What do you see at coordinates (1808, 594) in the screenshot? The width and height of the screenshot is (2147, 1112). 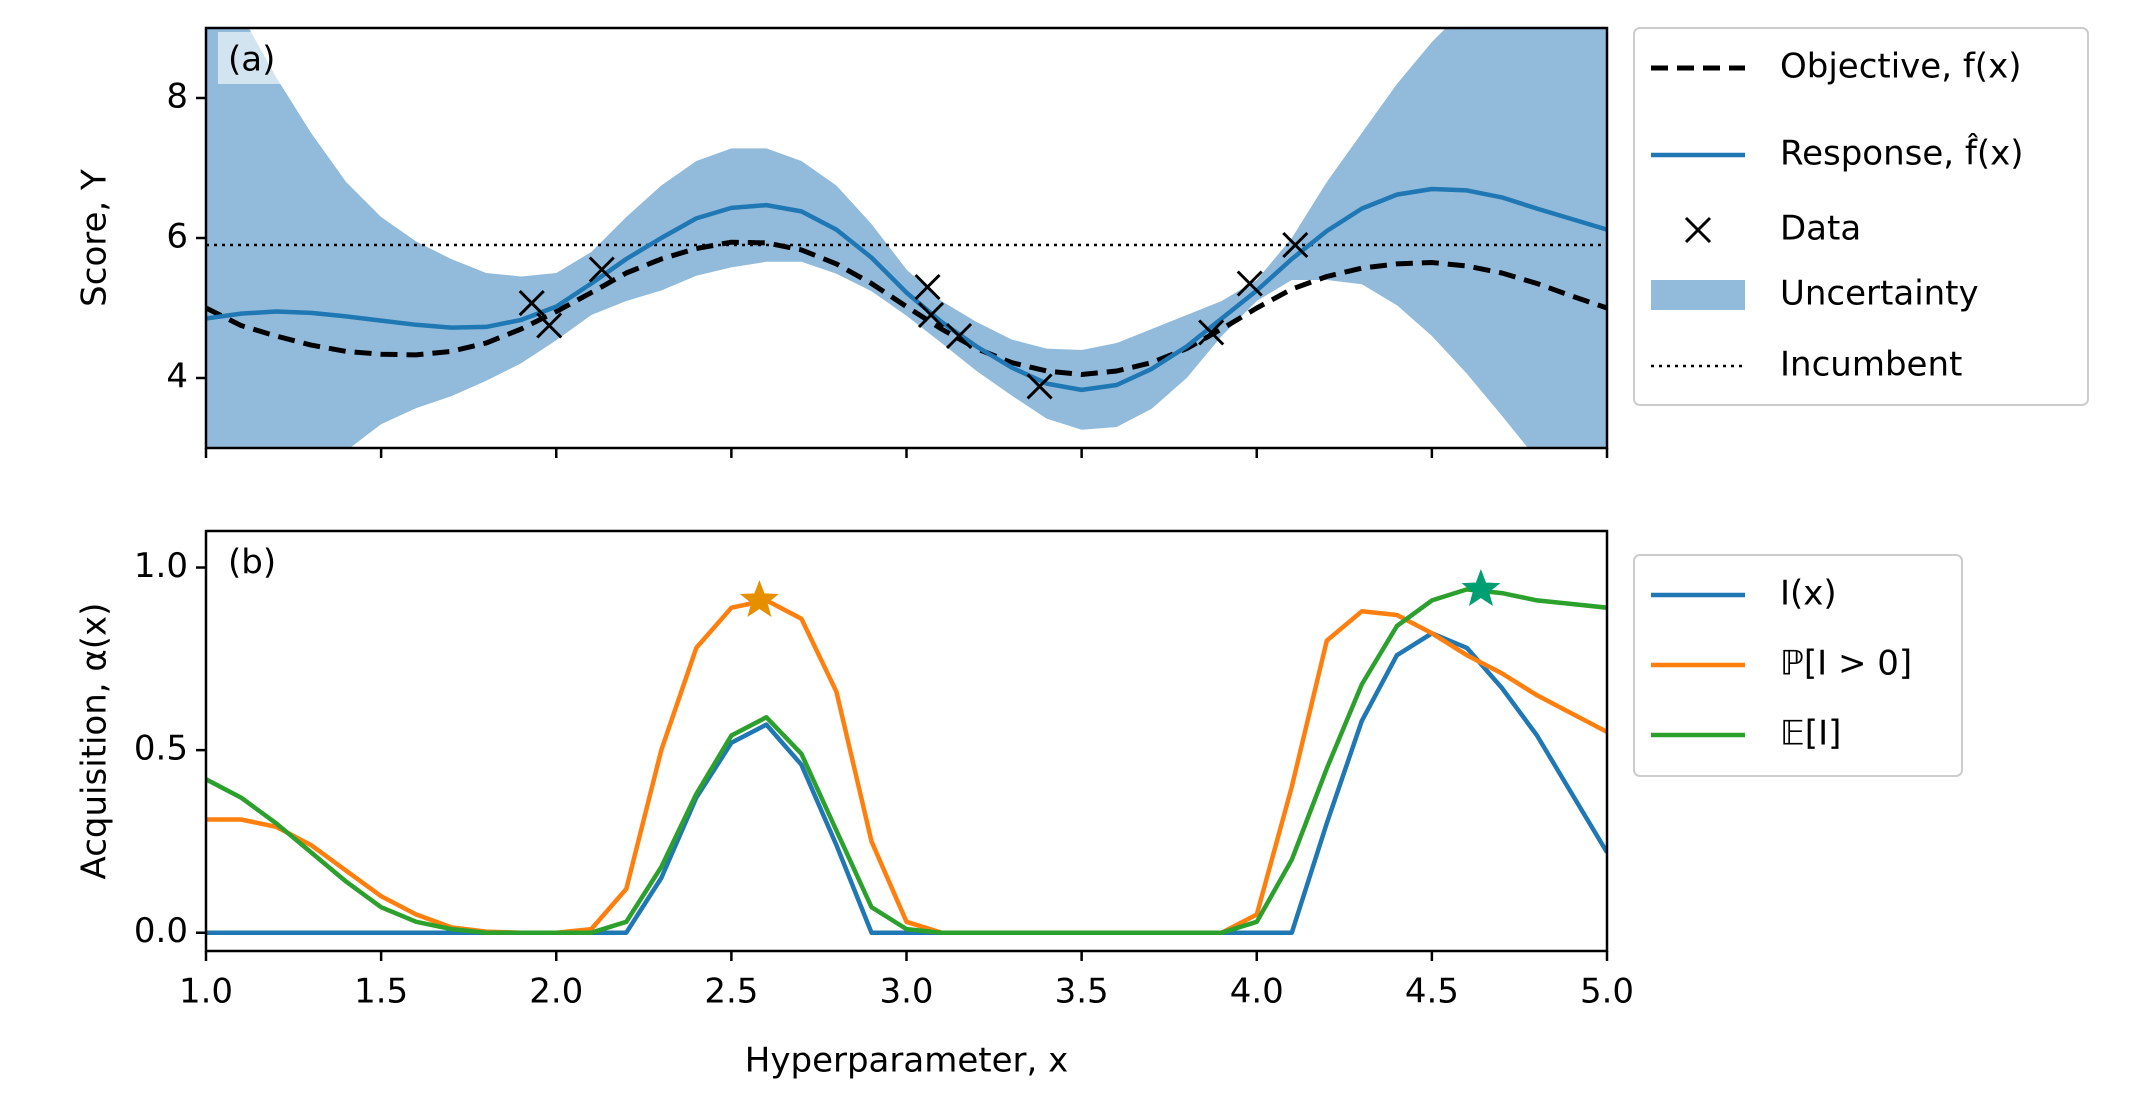 I see `legend-label: I(x)` at bounding box center [1808, 594].